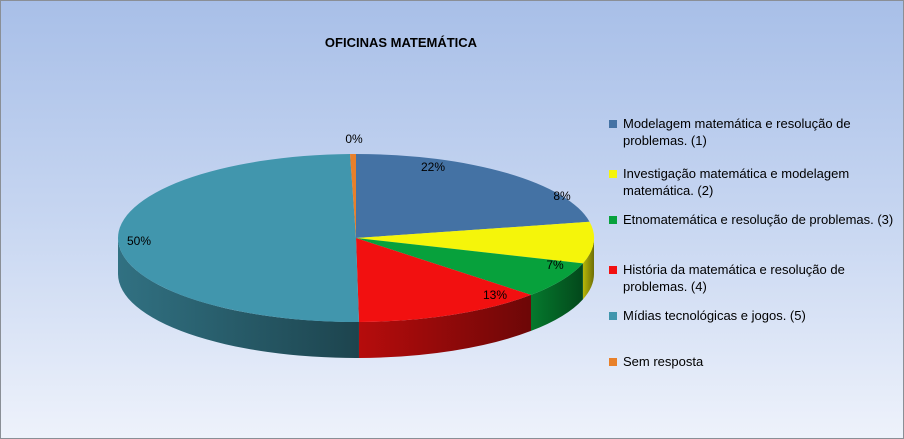 The image size is (904, 439). I want to click on data-label-4: 50%, so click(139, 241).